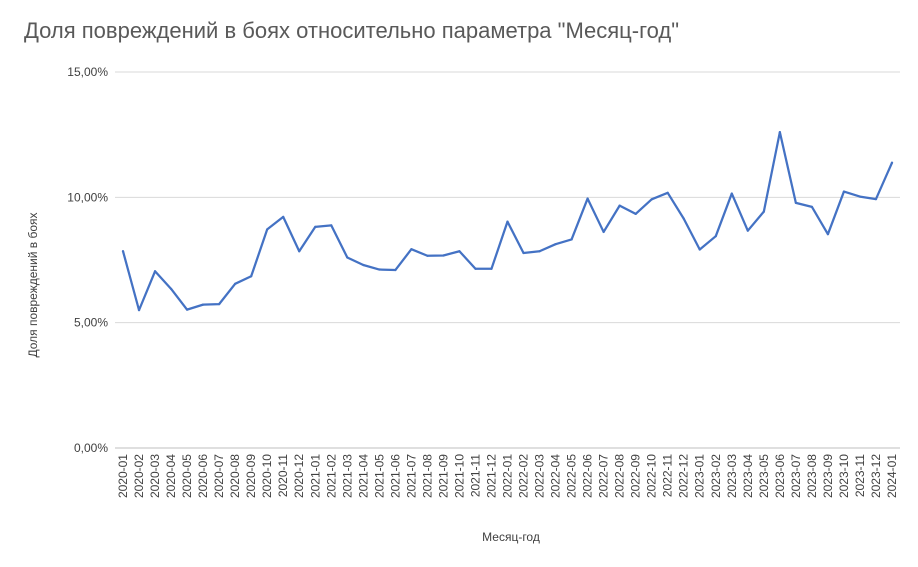  What do you see at coordinates (267, 476) in the screenshot?
I see `x-tick-label: 2020-10` at bounding box center [267, 476].